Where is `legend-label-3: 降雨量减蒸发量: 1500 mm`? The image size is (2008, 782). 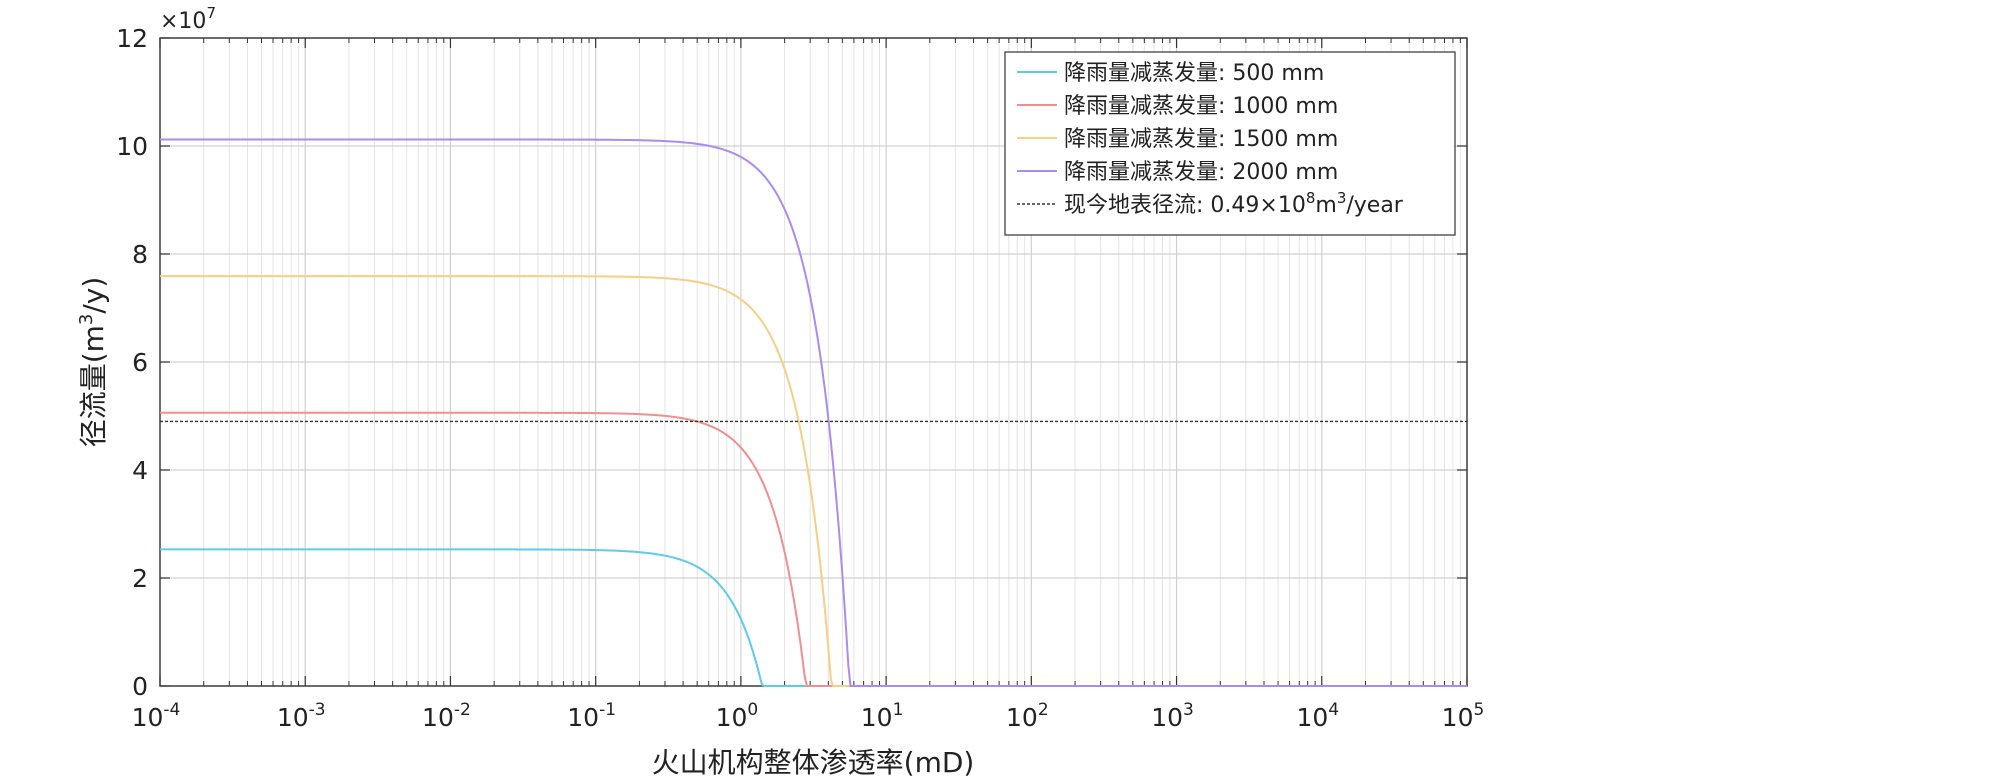 legend-label-3: 降雨量减蒸发量: 1500 mm is located at coordinates (1201, 139).